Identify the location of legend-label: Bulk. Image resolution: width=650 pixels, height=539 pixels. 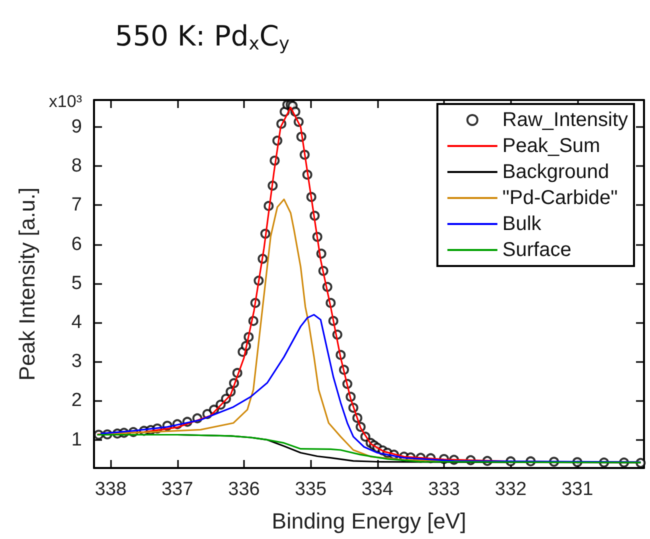
(522, 224).